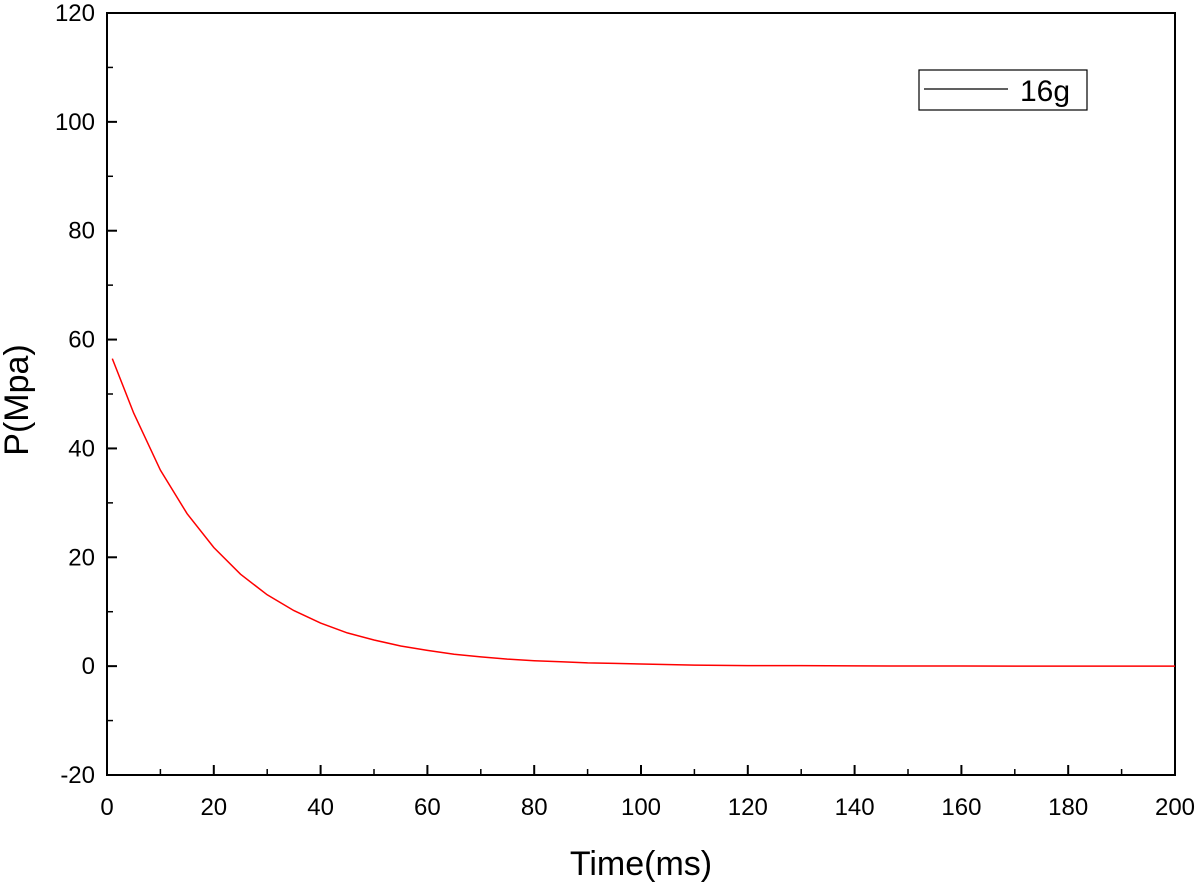 The width and height of the screenshot is (1200, 885). I want to click on y-tick-label: 120, so click(75, 13).